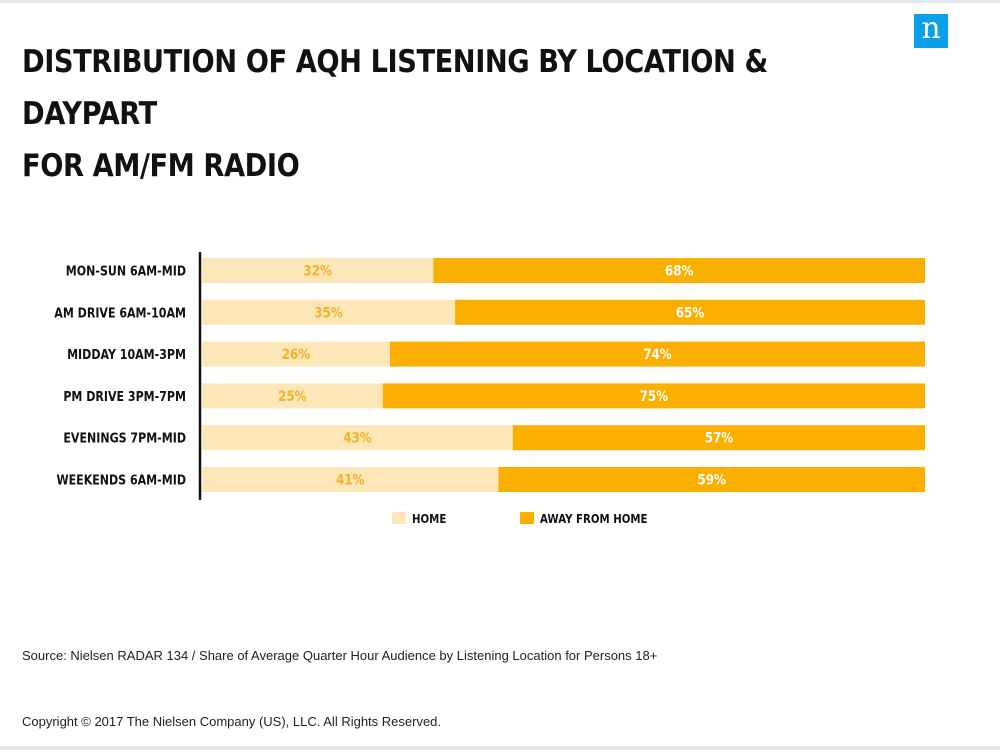 The width and height of the screenshot is (1000, 750). I want to click on data-label: 35%, so click(328, 313).